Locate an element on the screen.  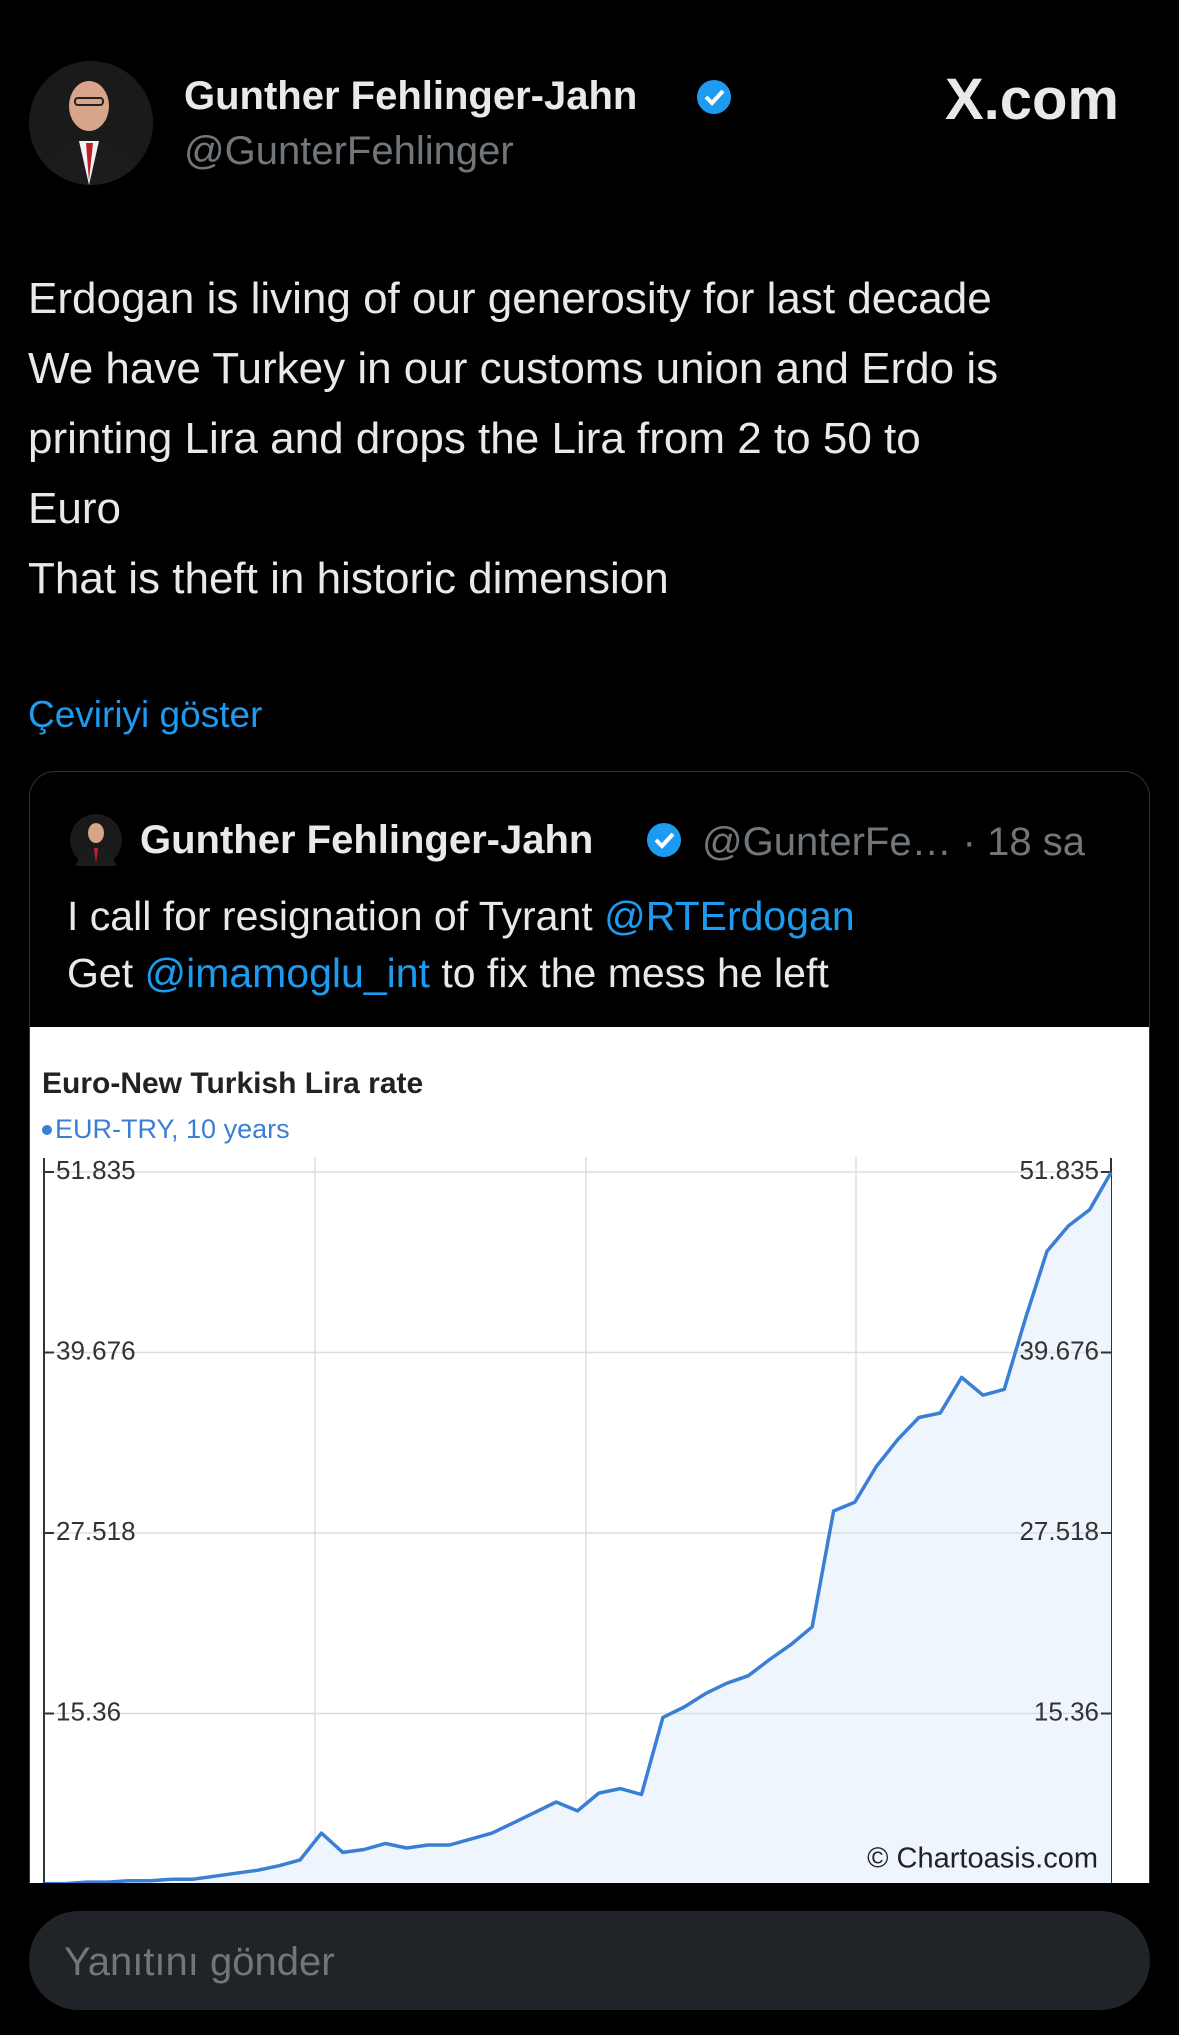
y-tick-label: 39.676 is located at coordinates (96, 1350).